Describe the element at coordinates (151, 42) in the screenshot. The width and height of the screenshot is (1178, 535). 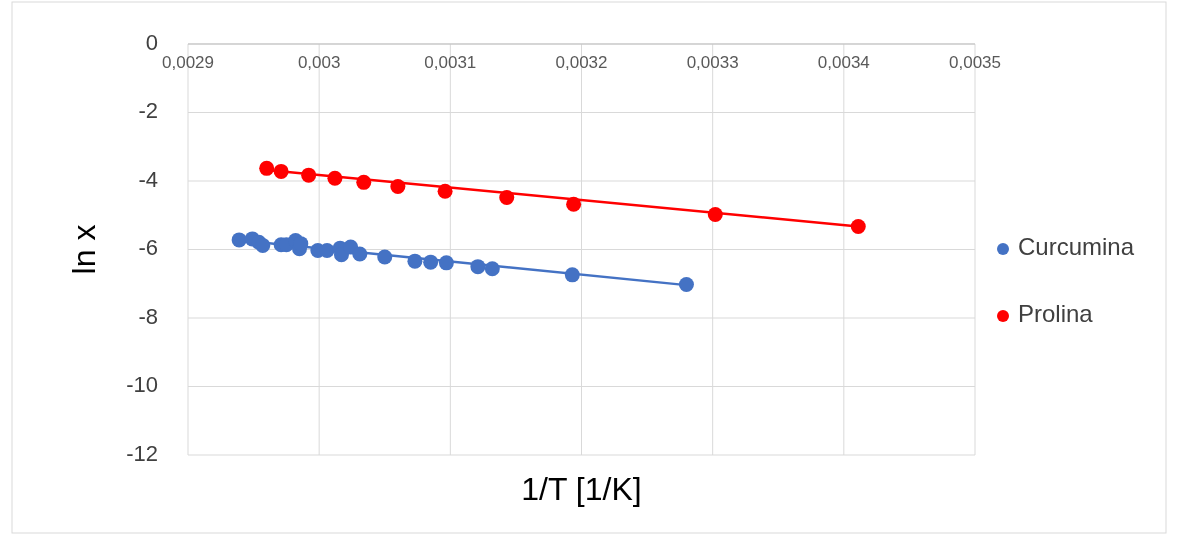
I see `y-tick-label: 0` at that location.